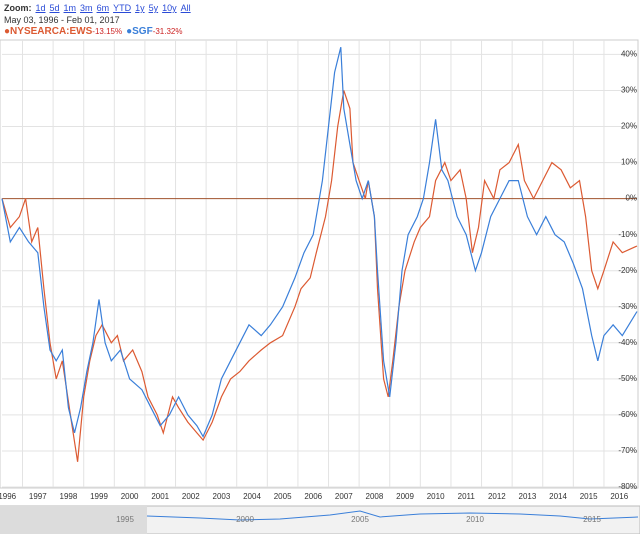 Image resolution: width=640 pixels, height=534 pixels. Describe the element at coordinates (62, 20) in the screenshot. I see `date-range: May 03, 1996 - Feb 01, 2017` at that location.